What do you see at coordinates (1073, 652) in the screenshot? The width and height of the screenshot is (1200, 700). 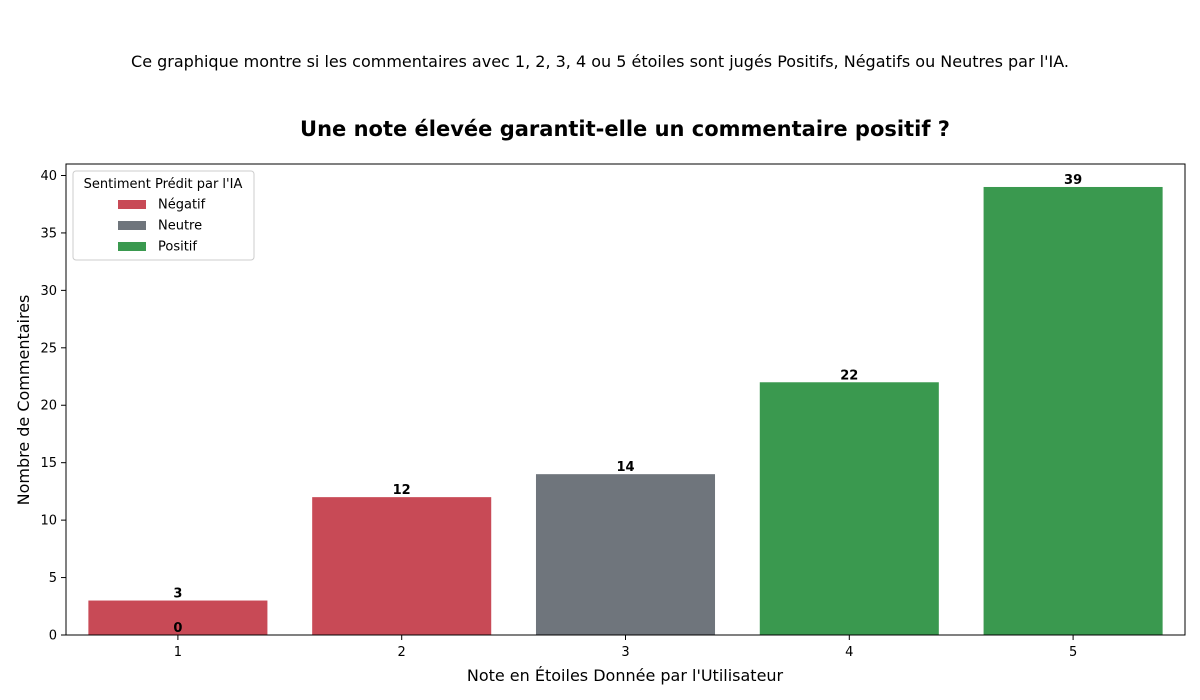 I see `x-tick-label: 5` at bounding box center [1073, 652].